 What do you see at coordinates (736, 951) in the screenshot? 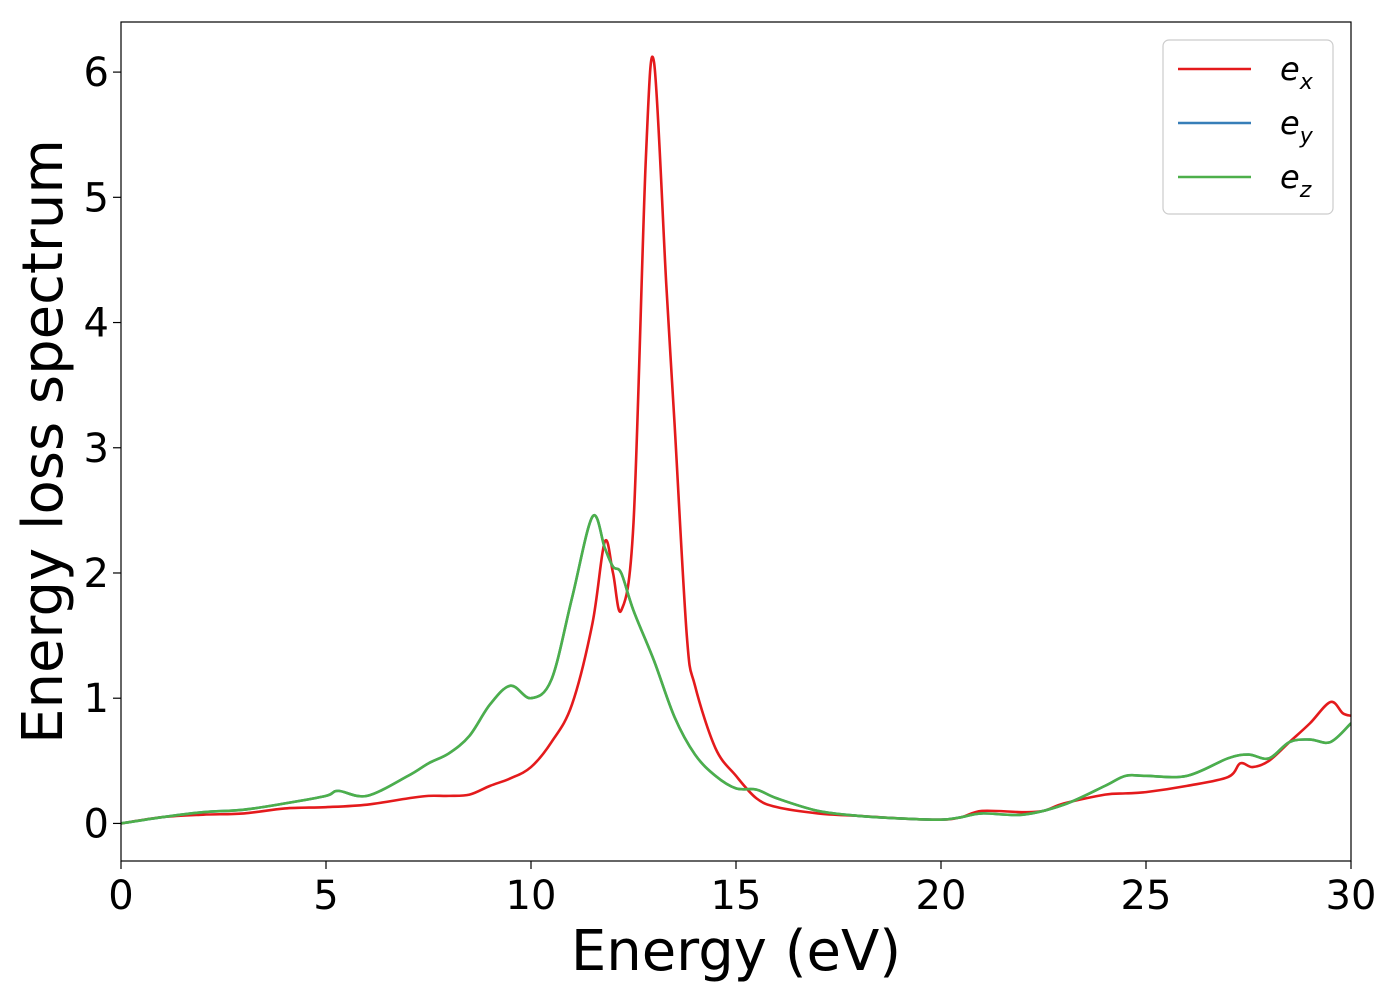
I see `x-axis-label: Energy (eV)` at bounding box center [736, 951].